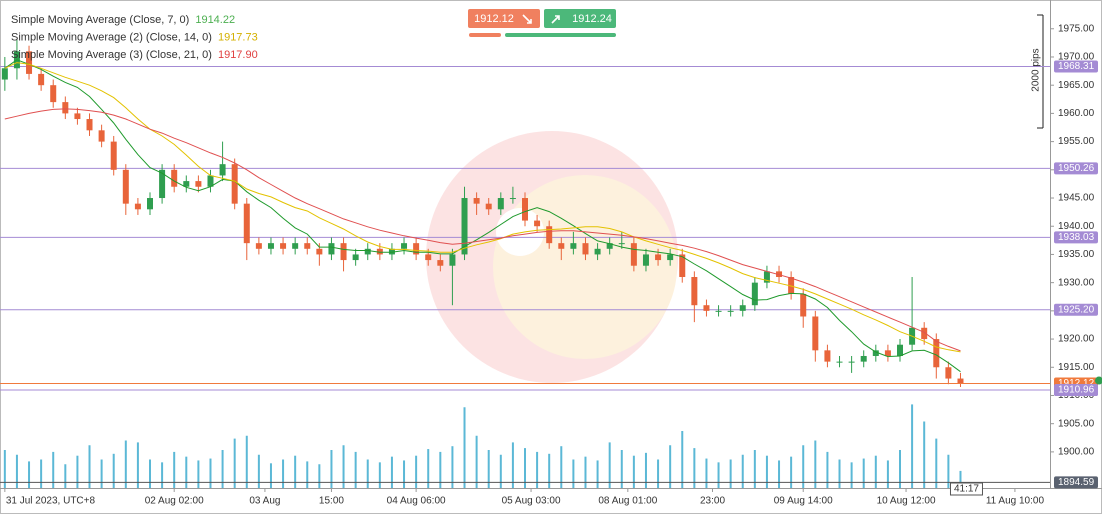 This screenshot has width=1102, height=514. Describe the element at coordinates (111, 37) in the screenshot. I see `legend-name: Simple Moving Average (2) (Close, 14, 0)` at that location.